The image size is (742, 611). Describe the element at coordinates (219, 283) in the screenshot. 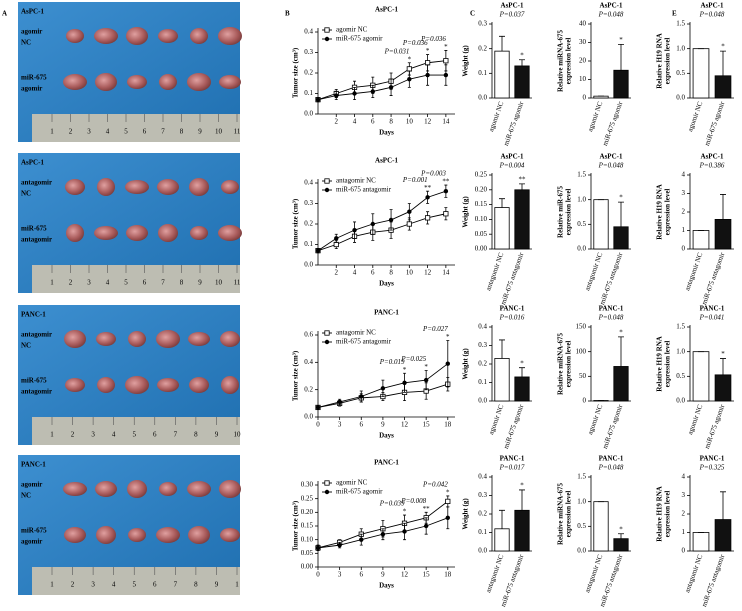

I see `ruler-number: 10` at that location.